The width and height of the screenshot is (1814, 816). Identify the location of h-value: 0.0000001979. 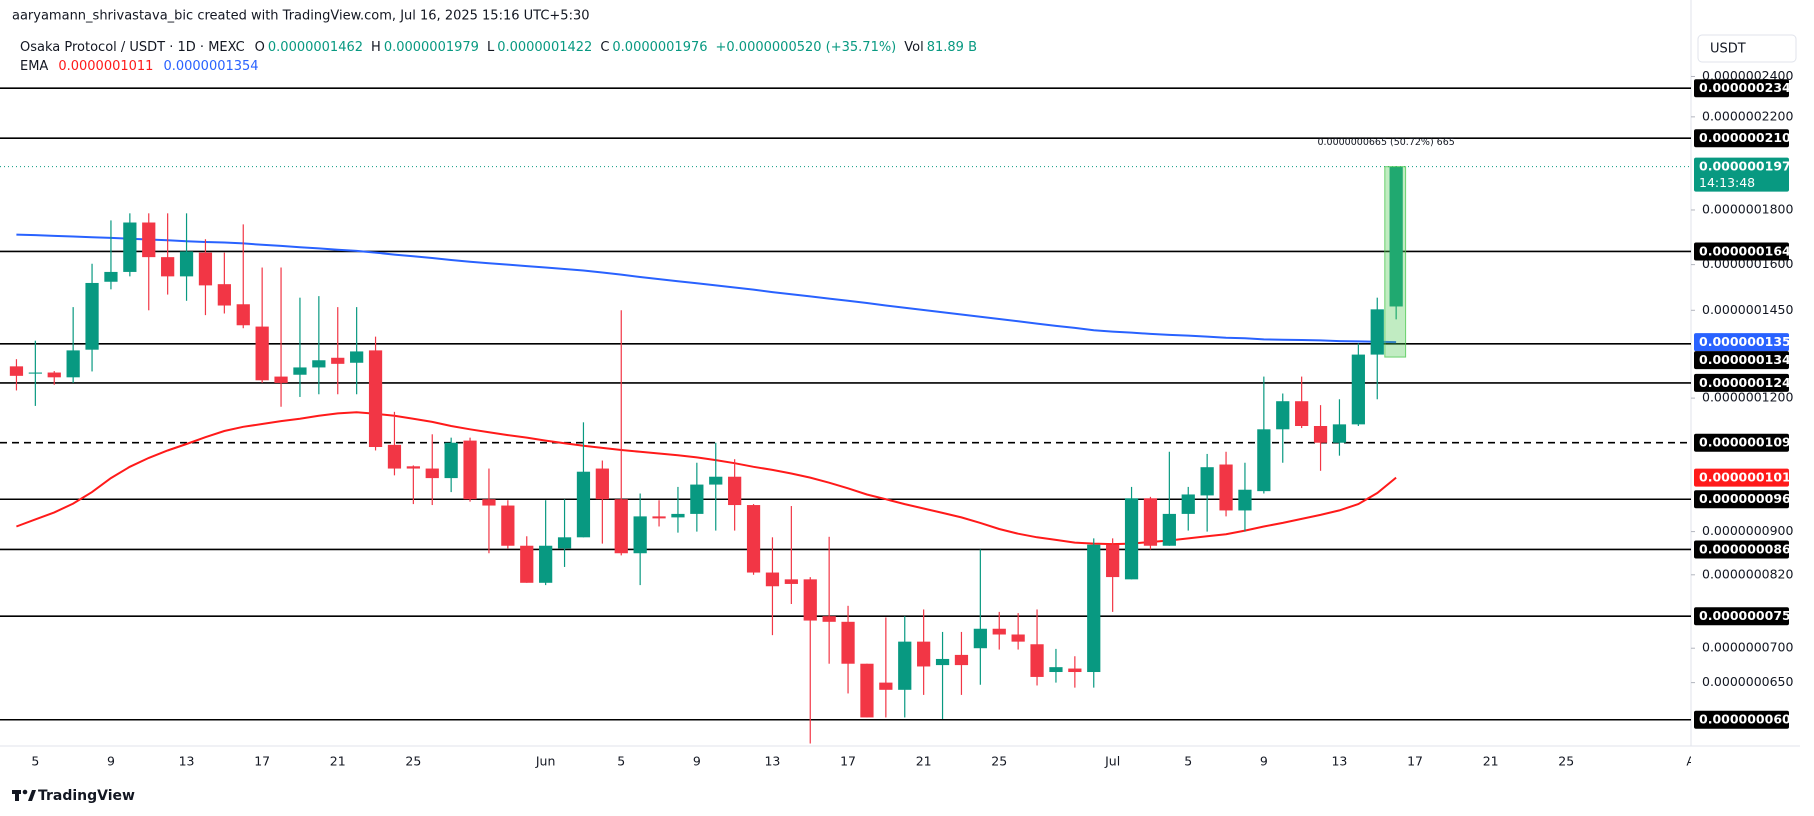
(431, 47).